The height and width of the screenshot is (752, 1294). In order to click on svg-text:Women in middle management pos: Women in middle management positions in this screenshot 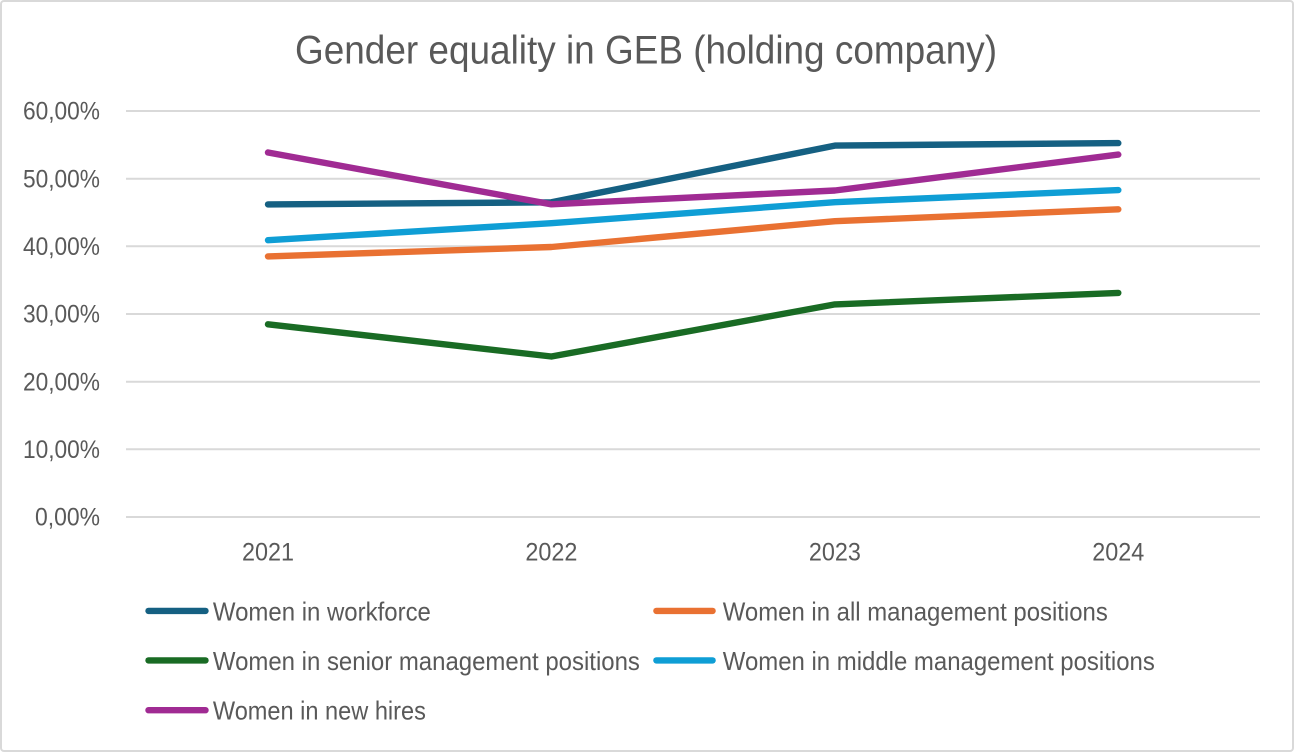, I will do `click(939, 661)`.